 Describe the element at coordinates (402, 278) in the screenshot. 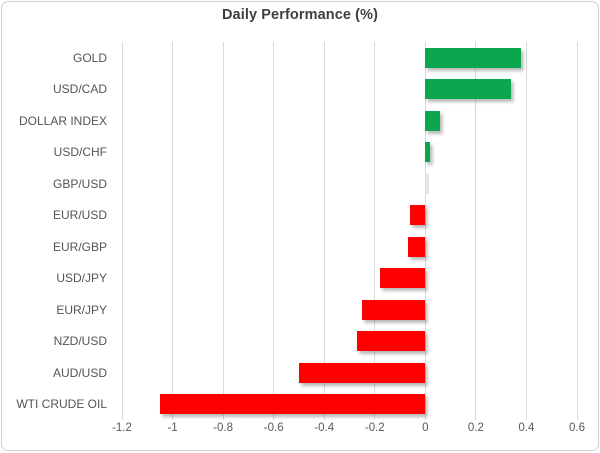

I see `bar-usd-jpy` at that location.